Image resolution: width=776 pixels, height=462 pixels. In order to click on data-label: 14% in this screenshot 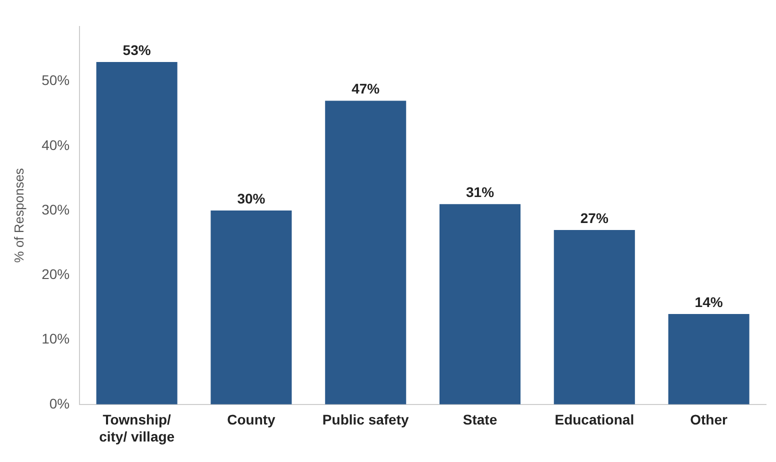, I will do `click(709, 302)`.